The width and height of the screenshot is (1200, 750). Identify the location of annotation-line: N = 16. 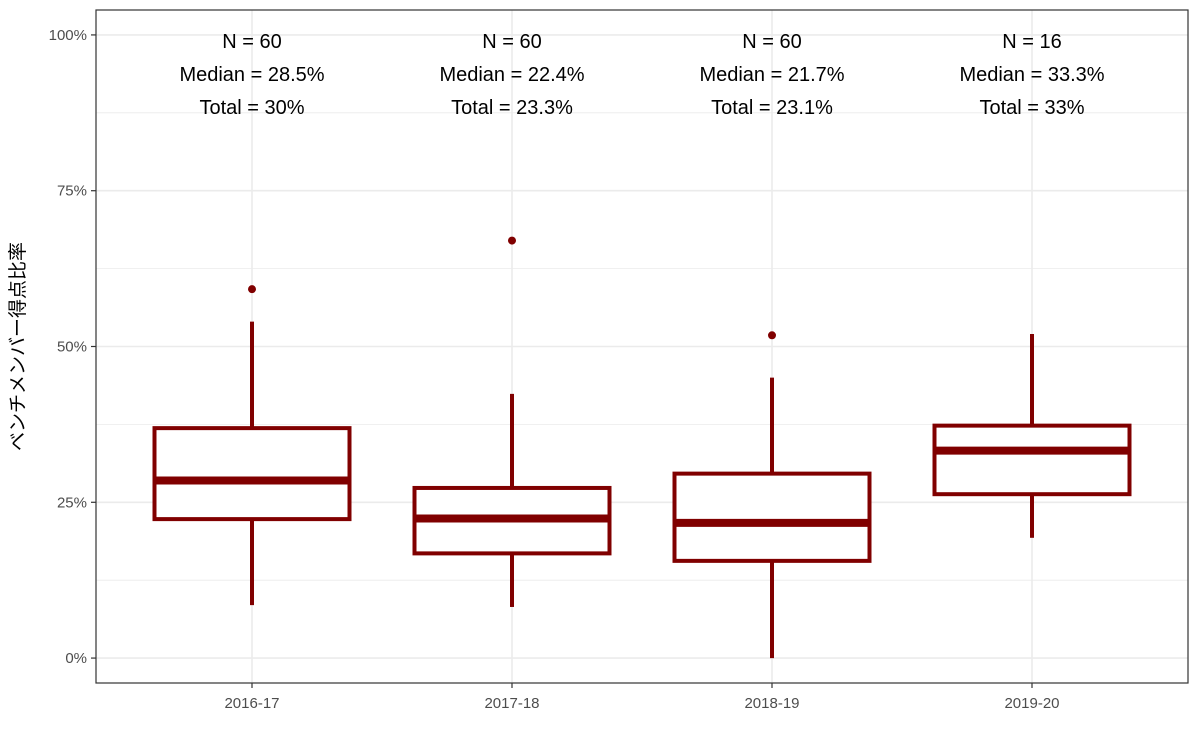
(1031, 42).